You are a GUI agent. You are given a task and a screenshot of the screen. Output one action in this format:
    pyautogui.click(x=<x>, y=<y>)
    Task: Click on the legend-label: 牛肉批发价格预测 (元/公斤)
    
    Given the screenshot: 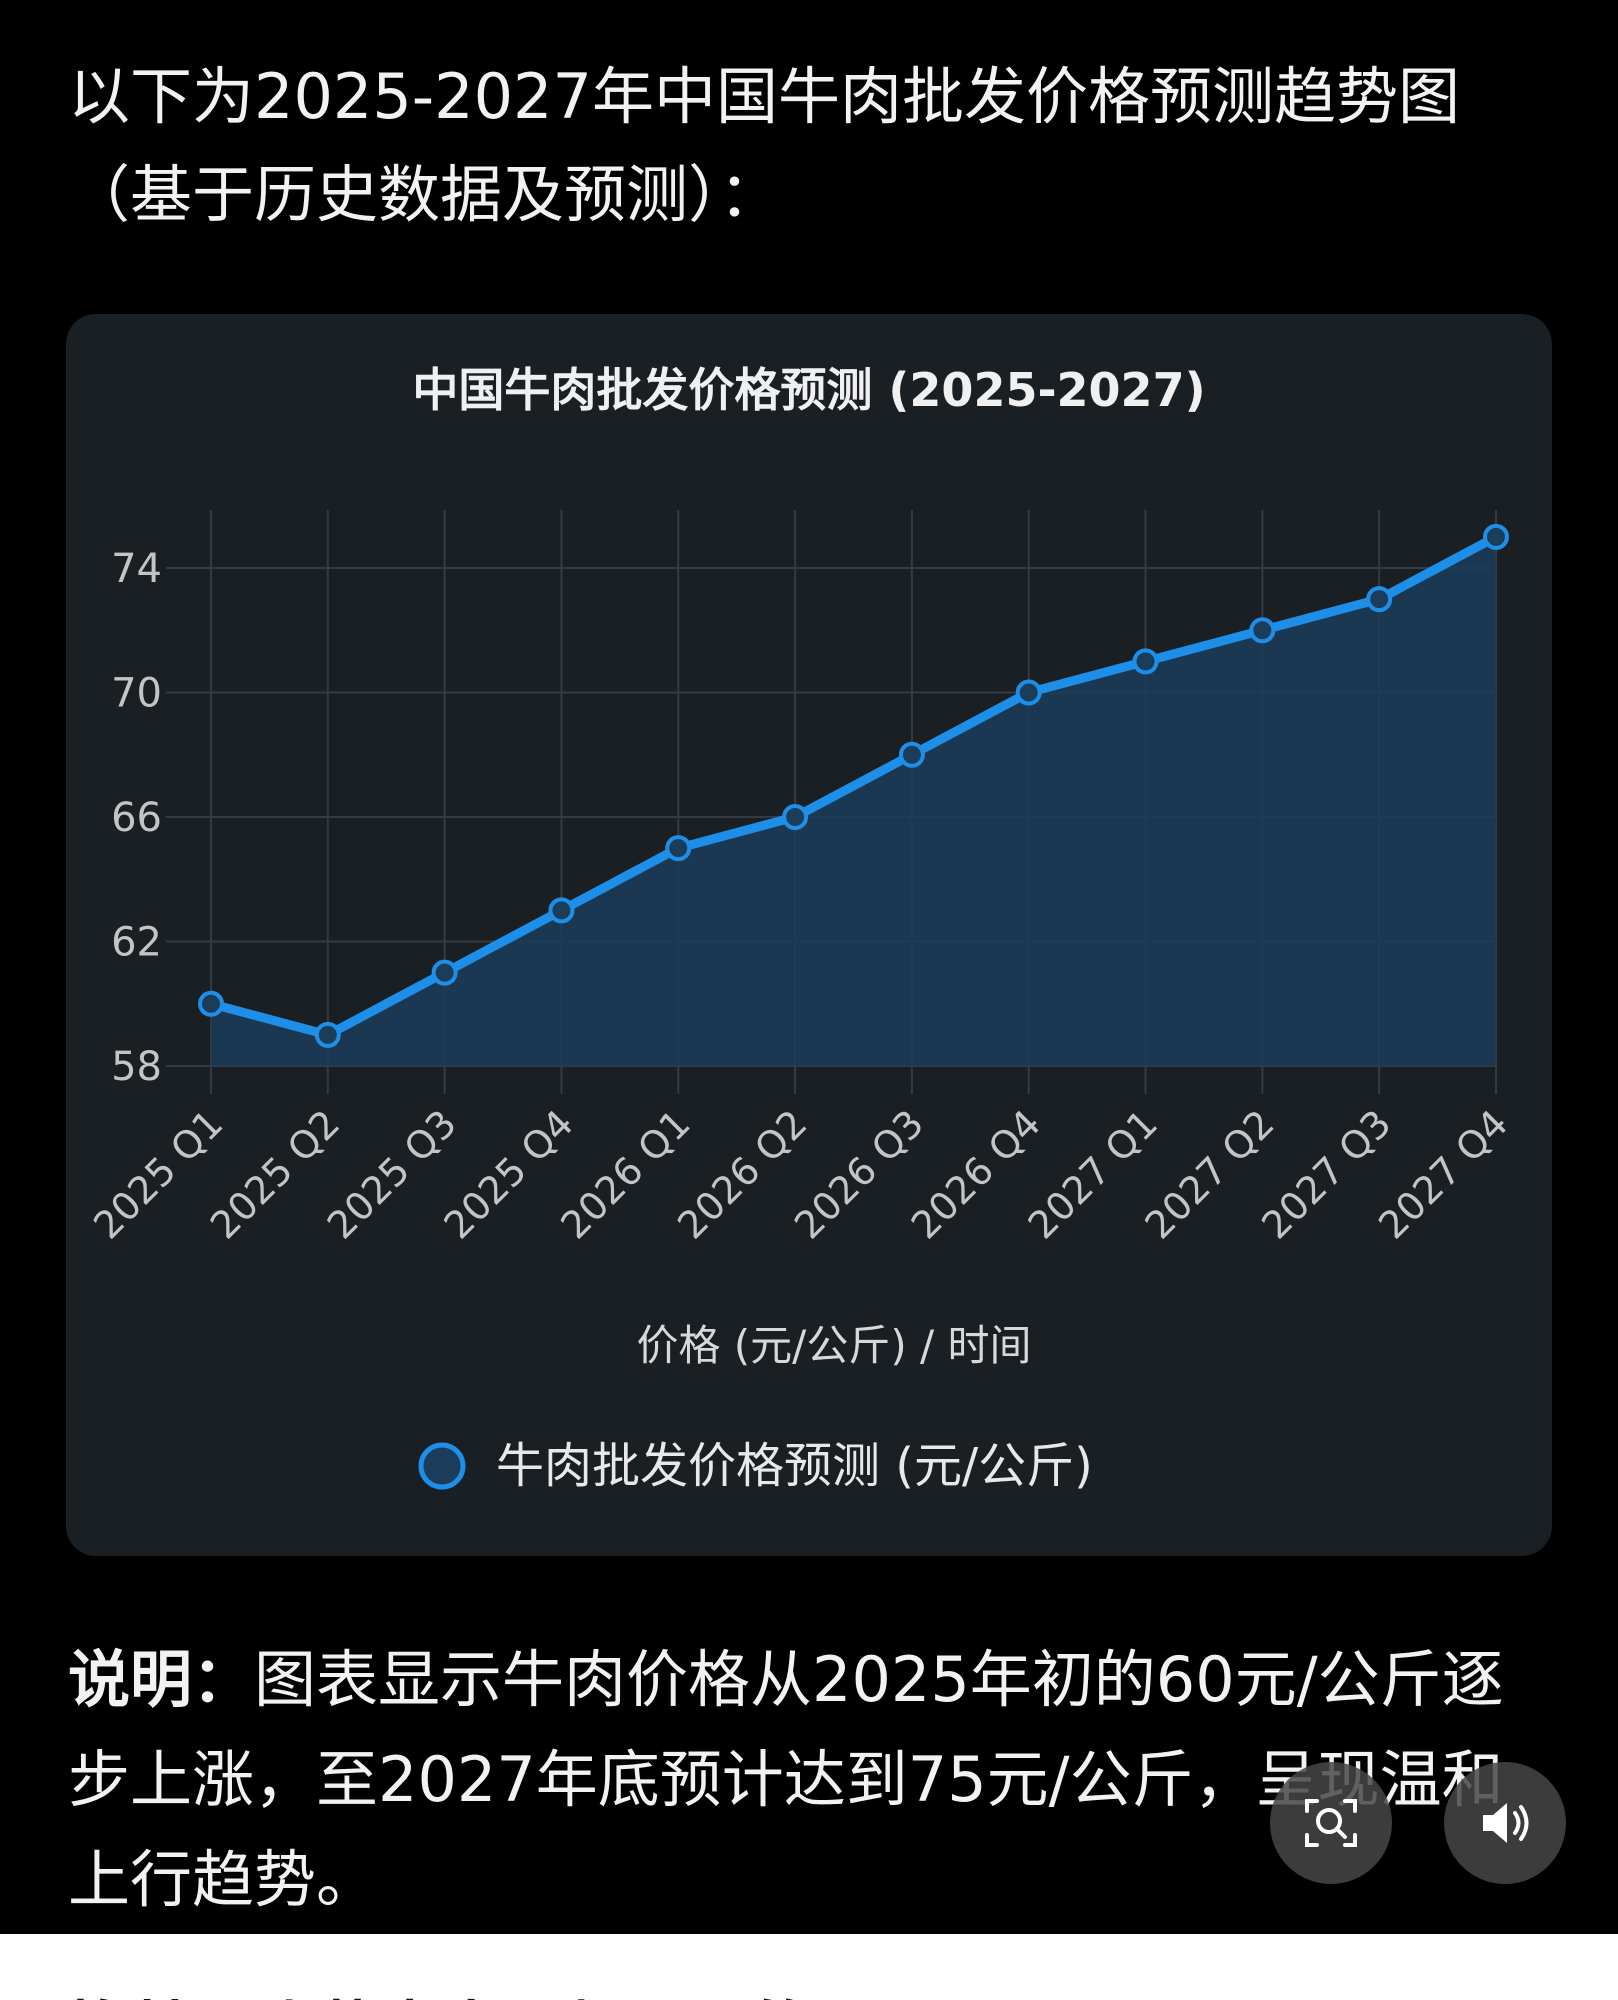 What is the action you would take?
    pyautogui.click(x=794, y=1466)
    